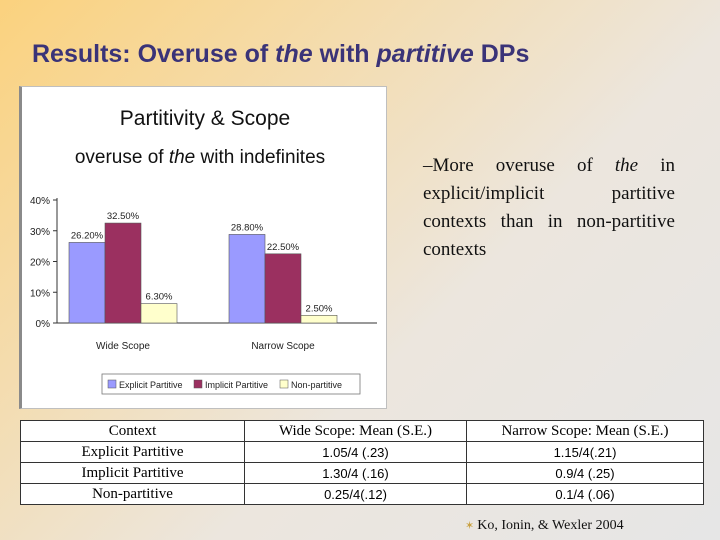 The width and height of the screenshot is (720, 540). What do you see at coordinates (205, 118) in the screenshot?
I see `chart-title-line1: Partitivity & Scope` at bounding box center [205, 118].